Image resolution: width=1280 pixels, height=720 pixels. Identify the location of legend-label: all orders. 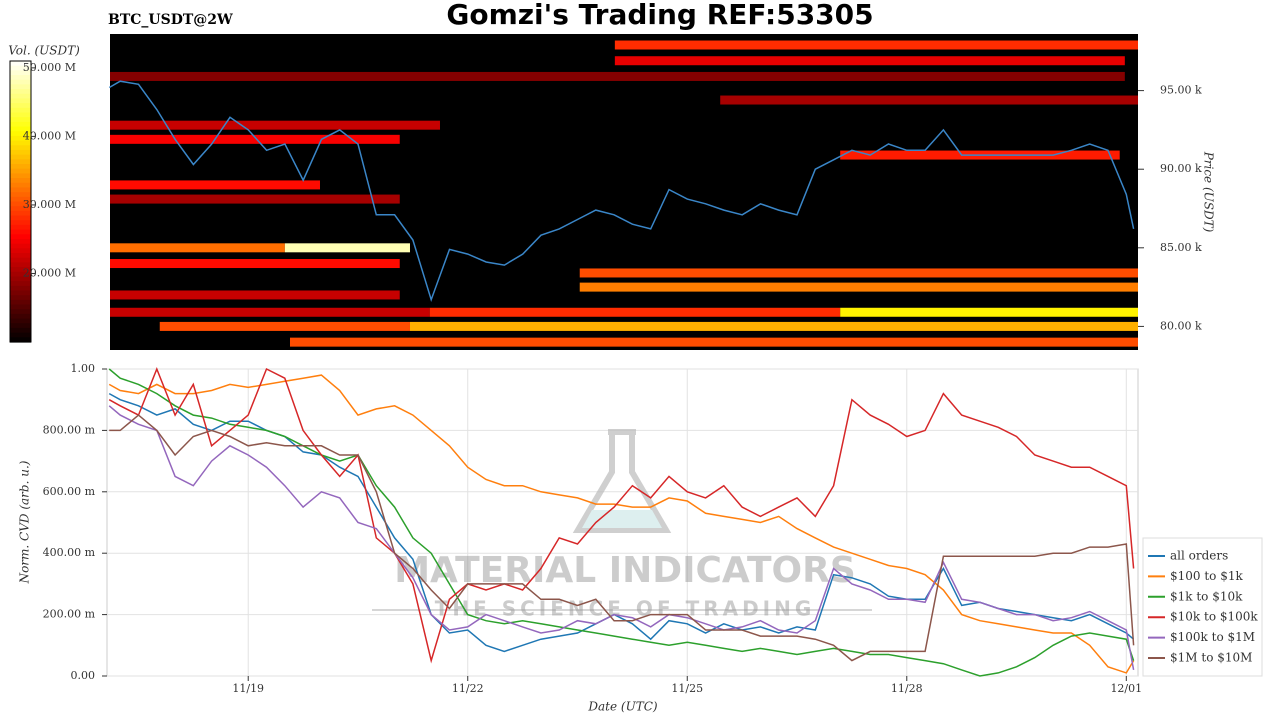
(1199, 556).